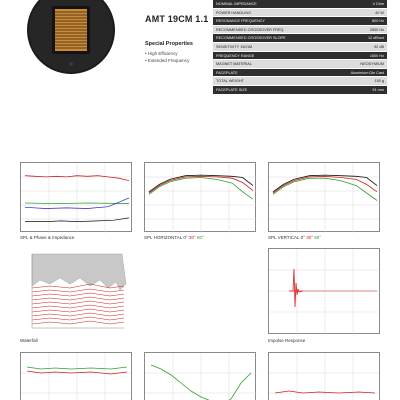 This screenshot has height=400, width=400. I want to click on properties-list: • High Efficiency • Extended Frequency, so click(167, 57).